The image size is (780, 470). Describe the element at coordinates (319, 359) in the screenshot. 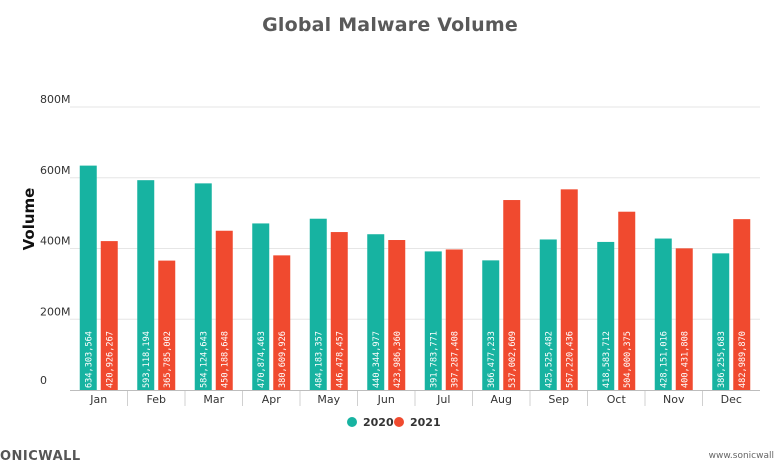

I see `bar-value-label: 484,183,357` at that location.